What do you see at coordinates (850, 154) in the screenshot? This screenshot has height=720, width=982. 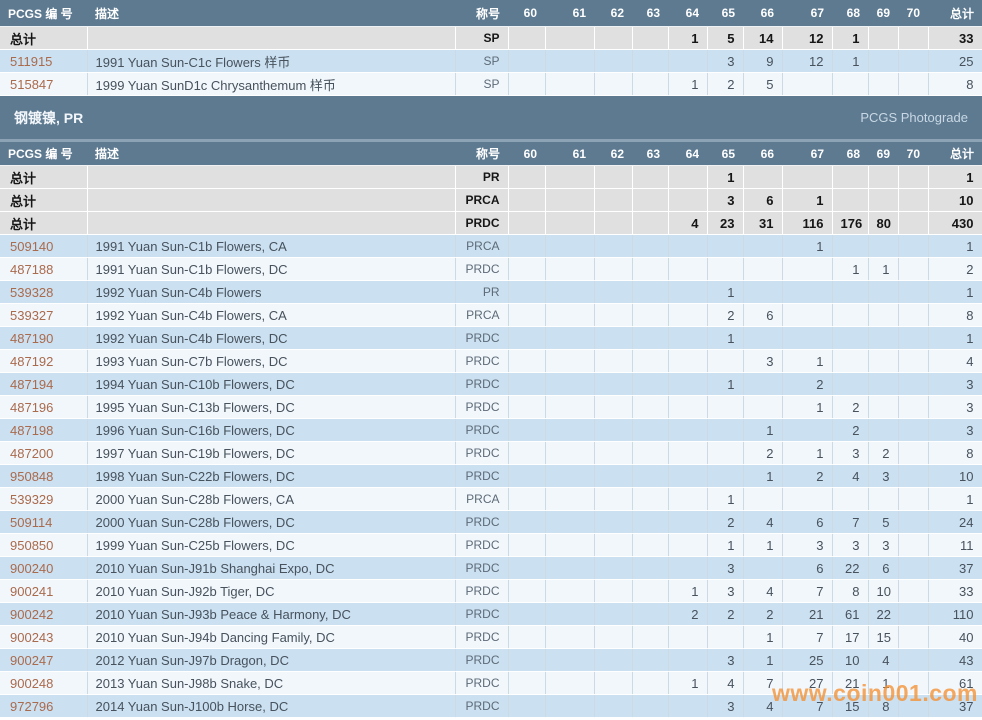 I see `column-header-68: 68` at bounding box center [850, 154].